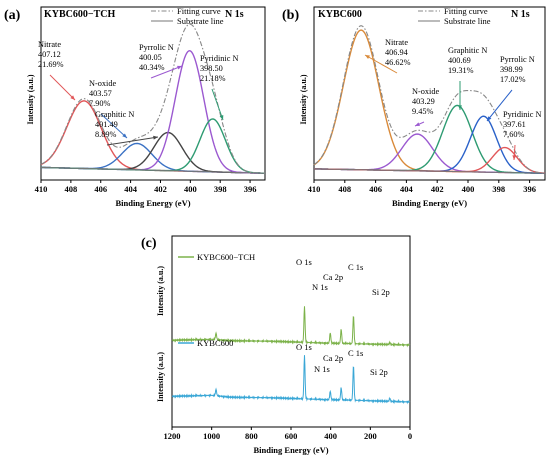 This screenshot has height=457, width=550. Describe the element at coordinates (100, 189) in the screenshot. I see `x-tick-label: 406` at that location.